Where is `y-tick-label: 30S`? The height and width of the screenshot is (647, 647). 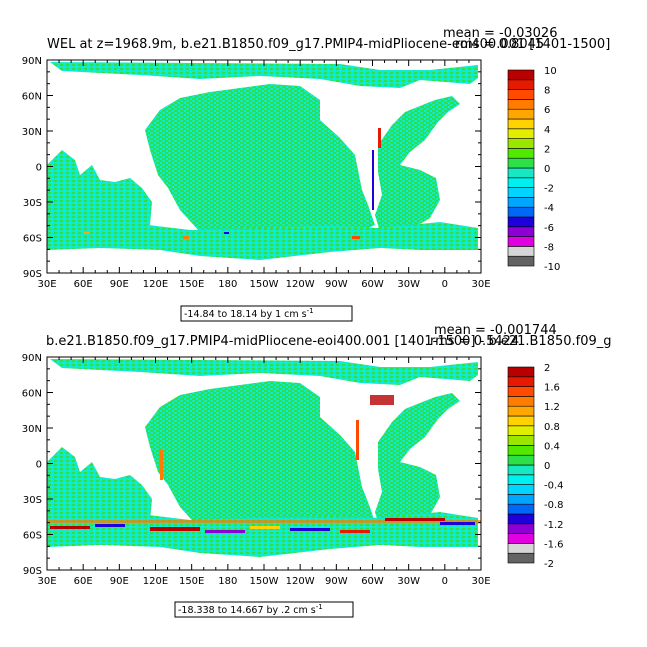
y-tick-label: 30S is located at coordinates (32, 500).